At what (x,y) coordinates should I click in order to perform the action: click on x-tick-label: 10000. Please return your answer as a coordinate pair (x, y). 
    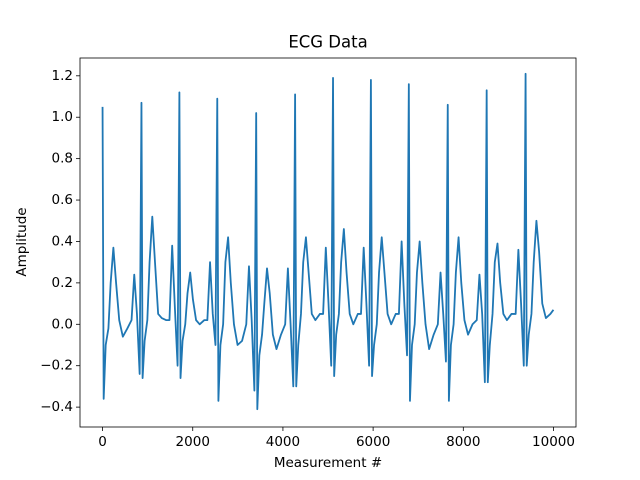
    Looking at the image, I should click on (553, 442).